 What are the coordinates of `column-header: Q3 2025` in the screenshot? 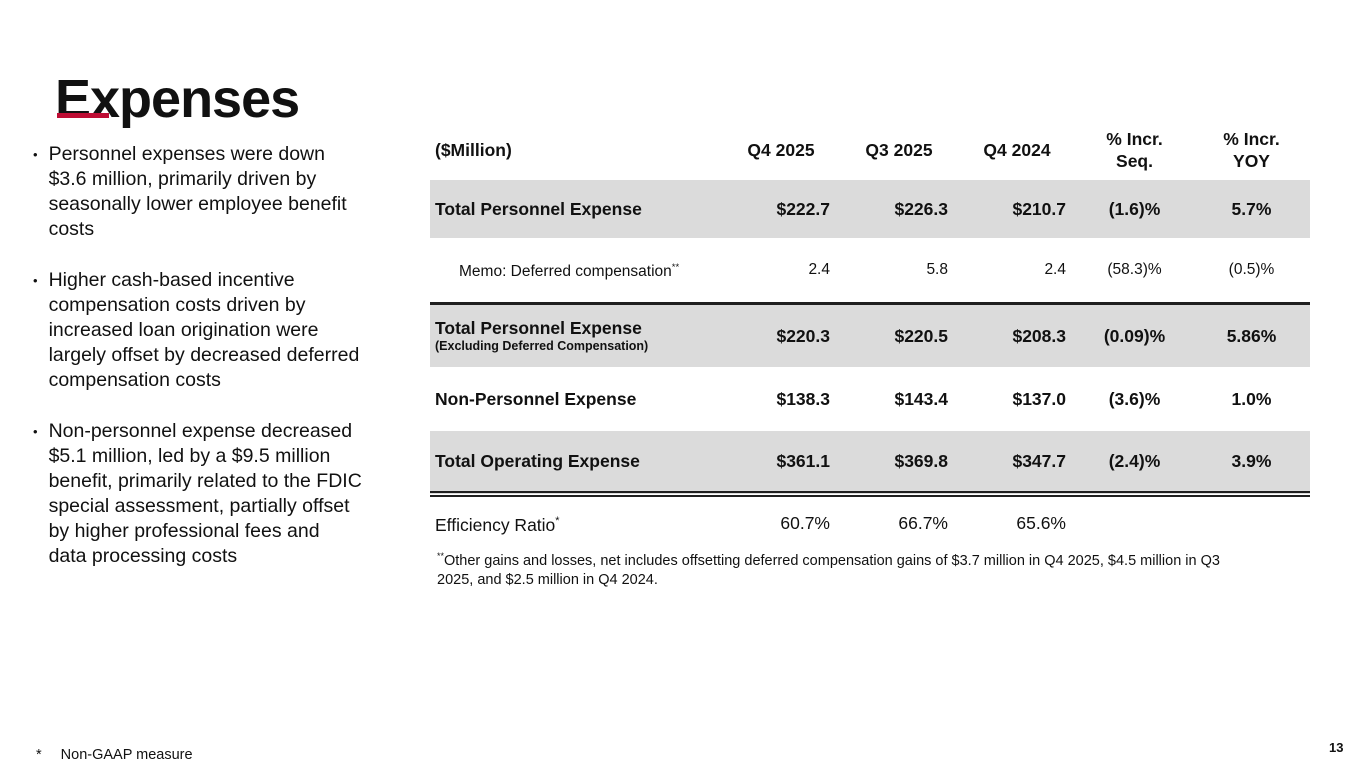 It's located at (899, 150).